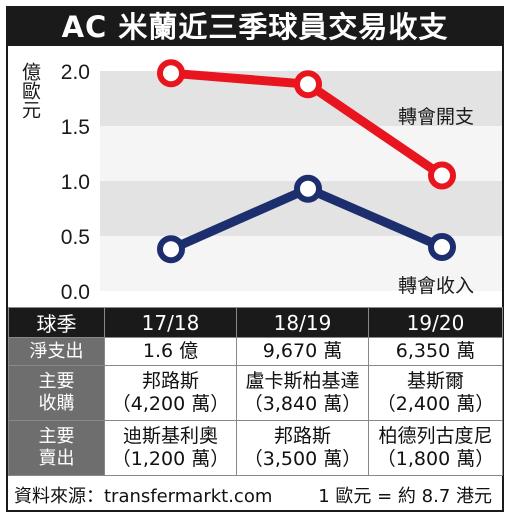  I want to click on table-row: 淨支出 1.6 億 9,670 萬 6,350 萬, so click(255, 351).